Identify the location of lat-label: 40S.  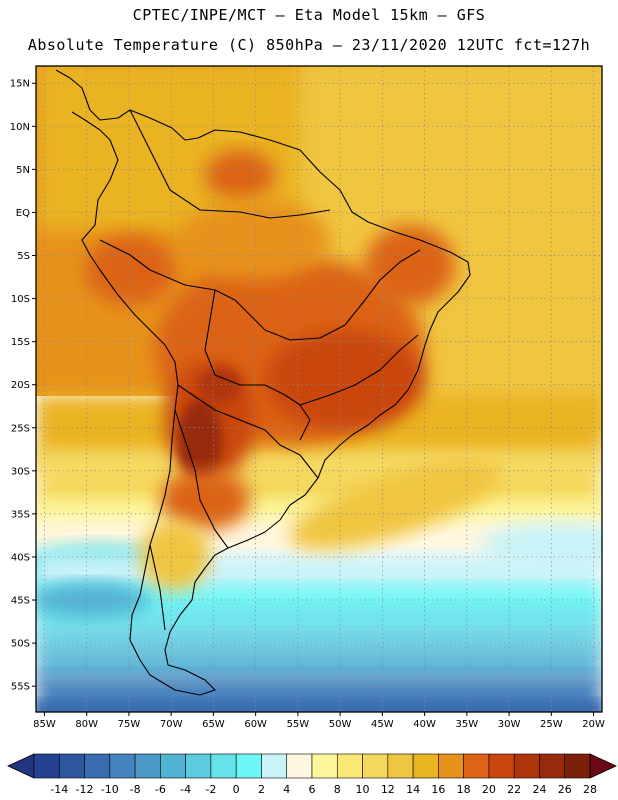
(20, 557).